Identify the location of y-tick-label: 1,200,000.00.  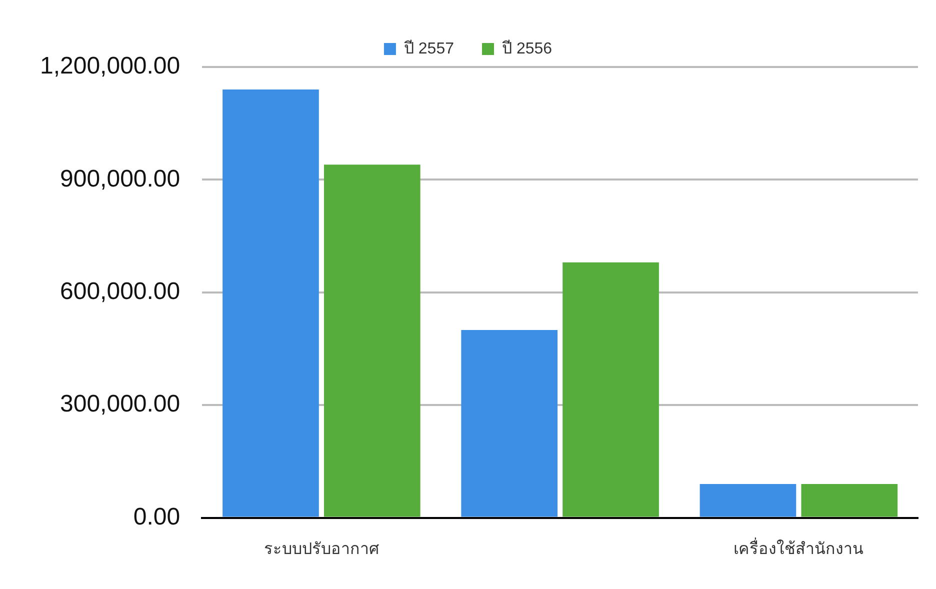
(110, 66).